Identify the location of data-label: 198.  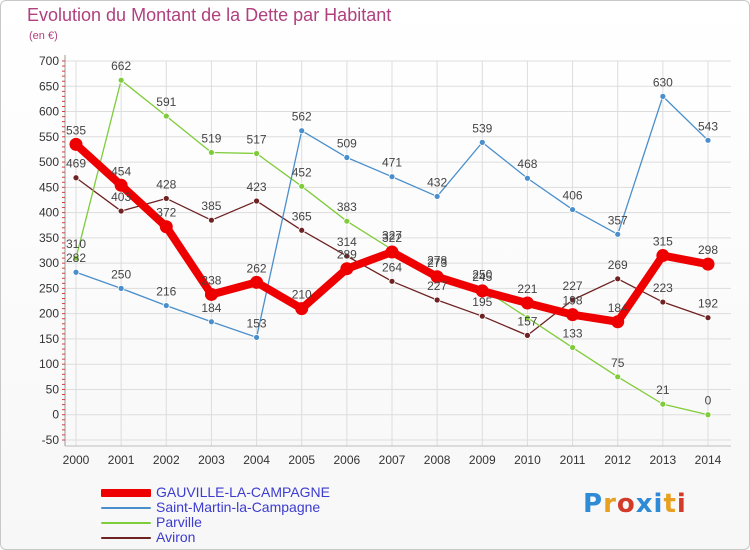
(573, 301).